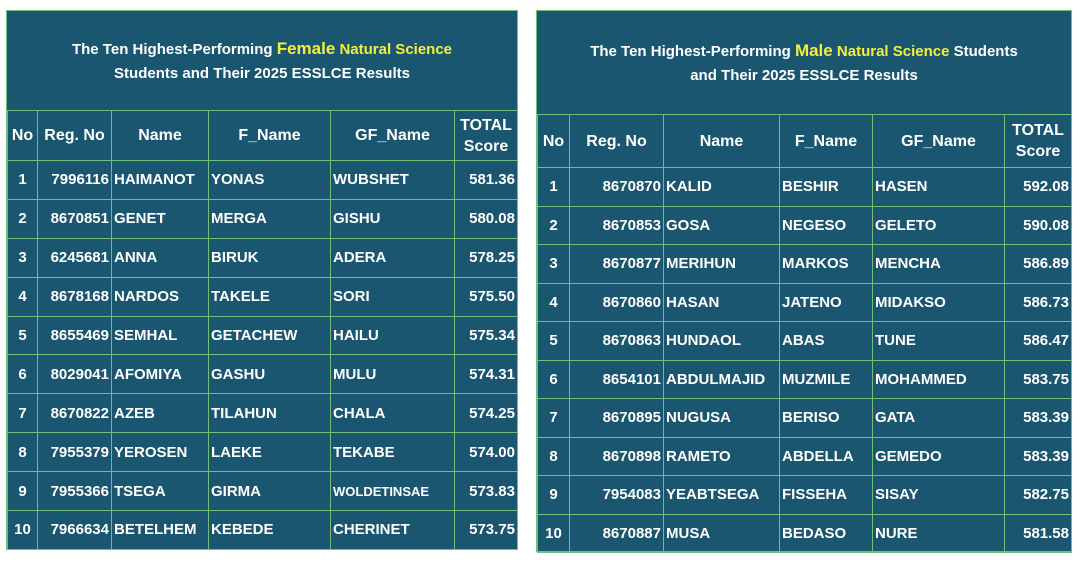 This screenshot has width=1080, height=565. I want to click on reg-number: 8670895, so click(616, 418).